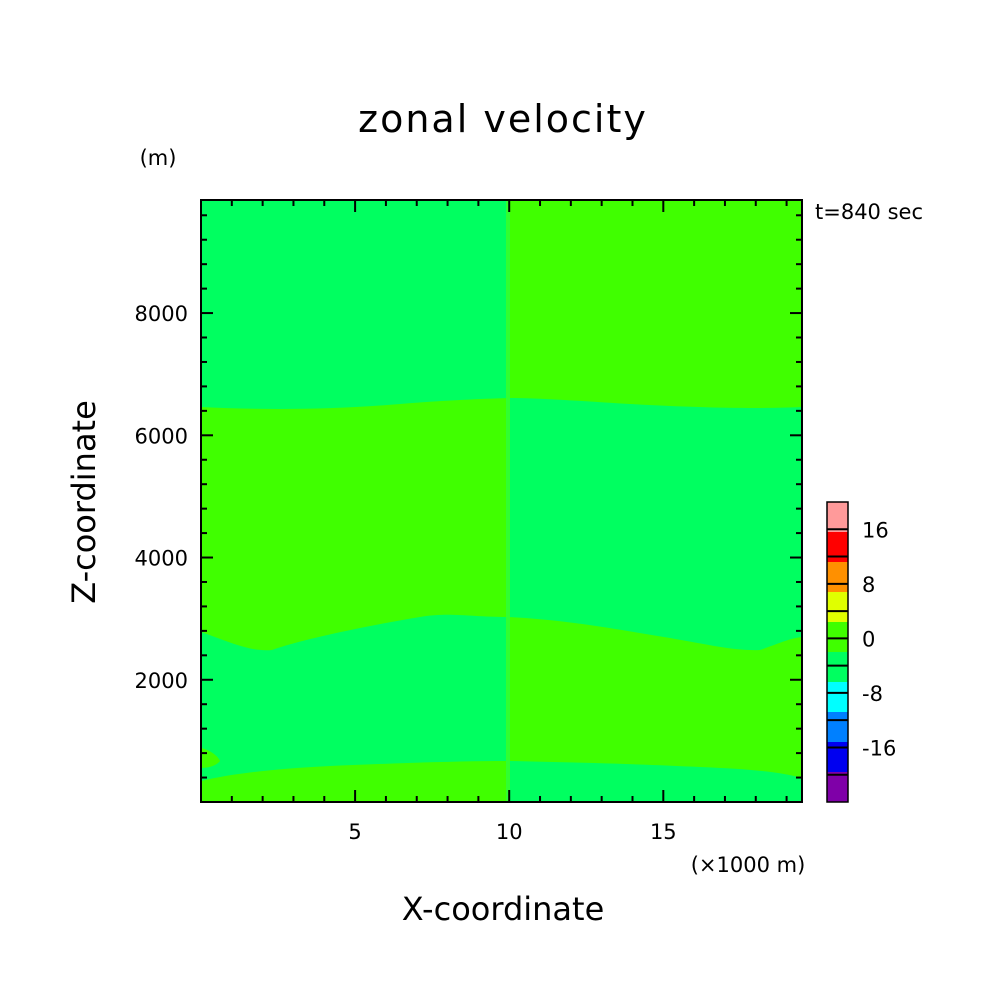 Image resolution: width=1004 pixels, height=1004 pixels. What do you see at coordinates (161, 436) in the screenshot?
I see `y-tick-label: 6000` at bounding box center [161, 436].